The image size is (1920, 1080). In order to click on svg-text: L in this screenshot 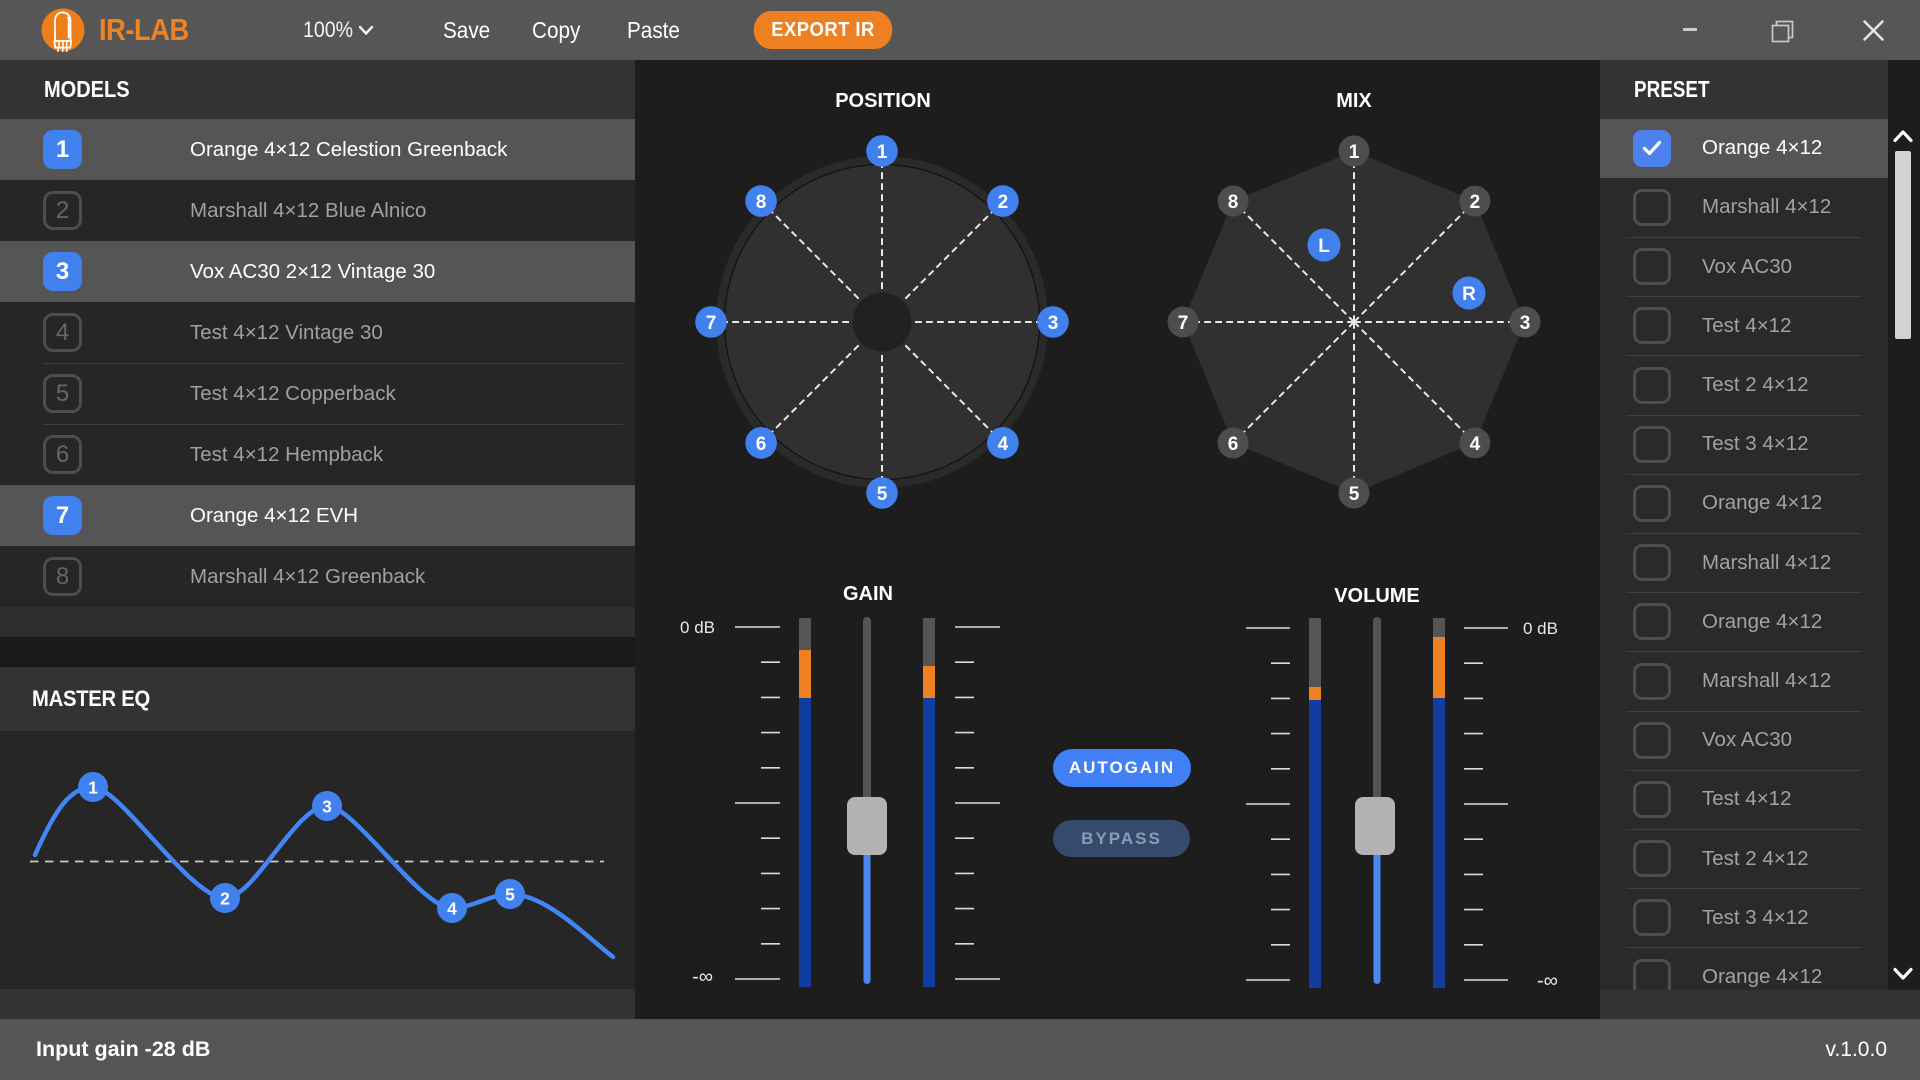, I will do `click(1324, 246)`.